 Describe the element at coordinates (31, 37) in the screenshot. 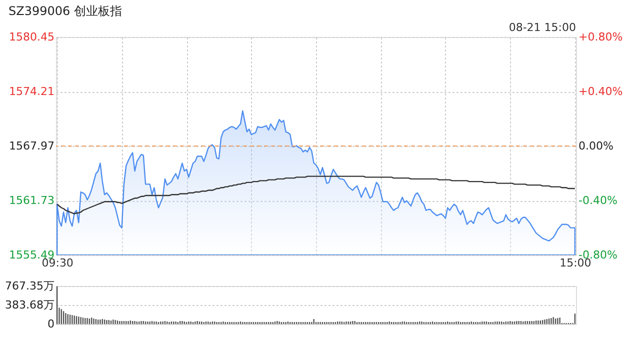

I see `y-tick-label: 1580.45` at that location.